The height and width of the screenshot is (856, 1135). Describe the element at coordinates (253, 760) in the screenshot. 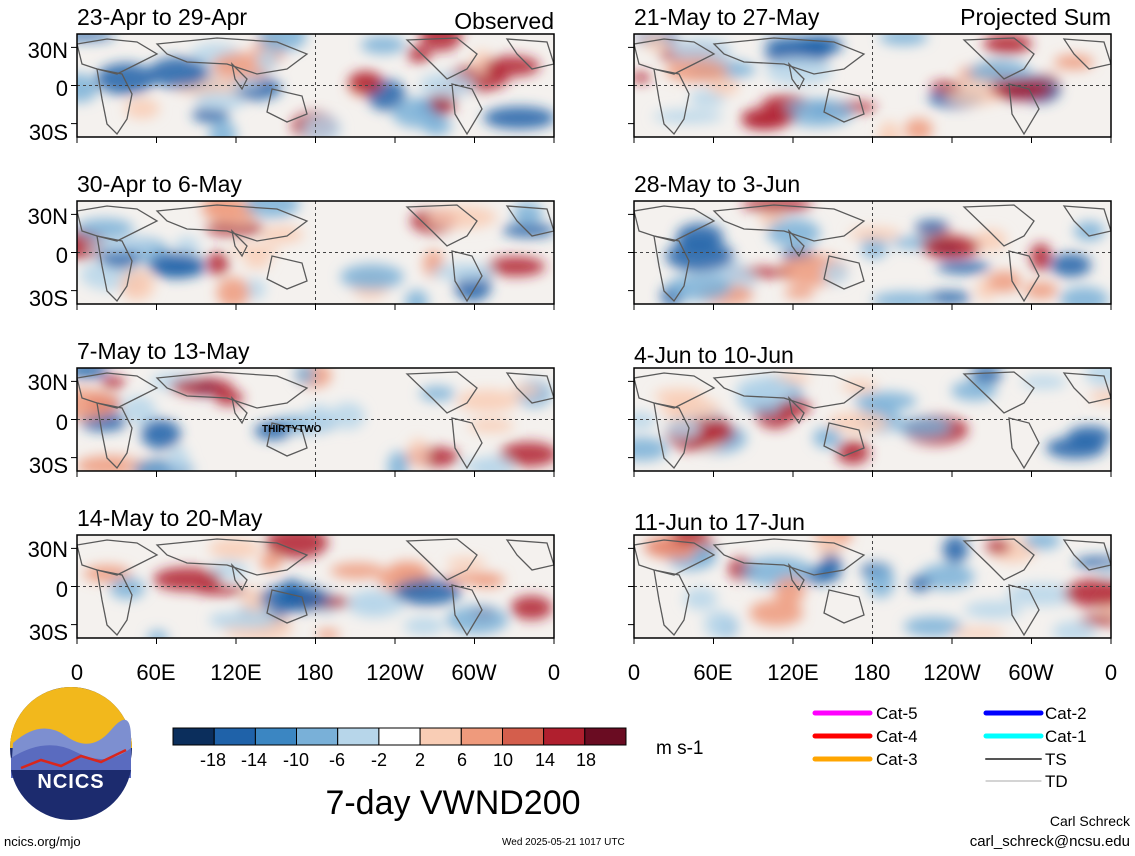

I see `colorbar-tick-2: -14` at that location.